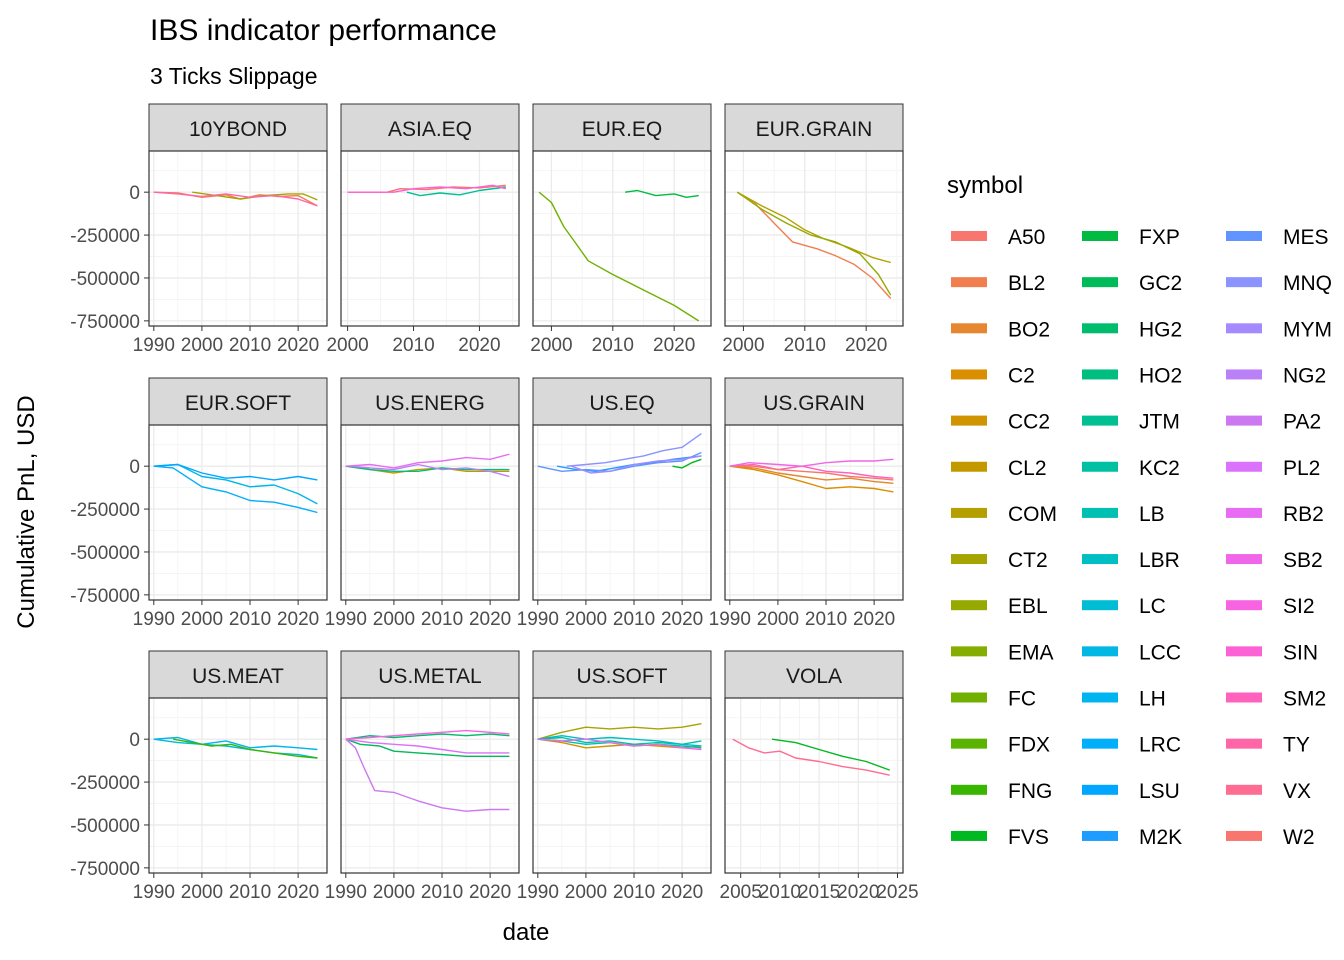  What do you see at coordinates (819, 892) in the screenshot?
I see `x-tick-label: 2015` at bounding box center [819, 892].